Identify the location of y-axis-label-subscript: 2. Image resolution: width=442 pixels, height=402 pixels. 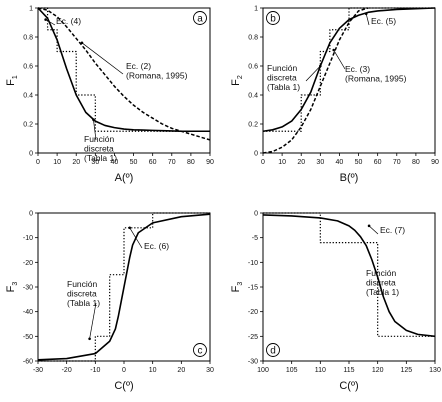
(240, 77).